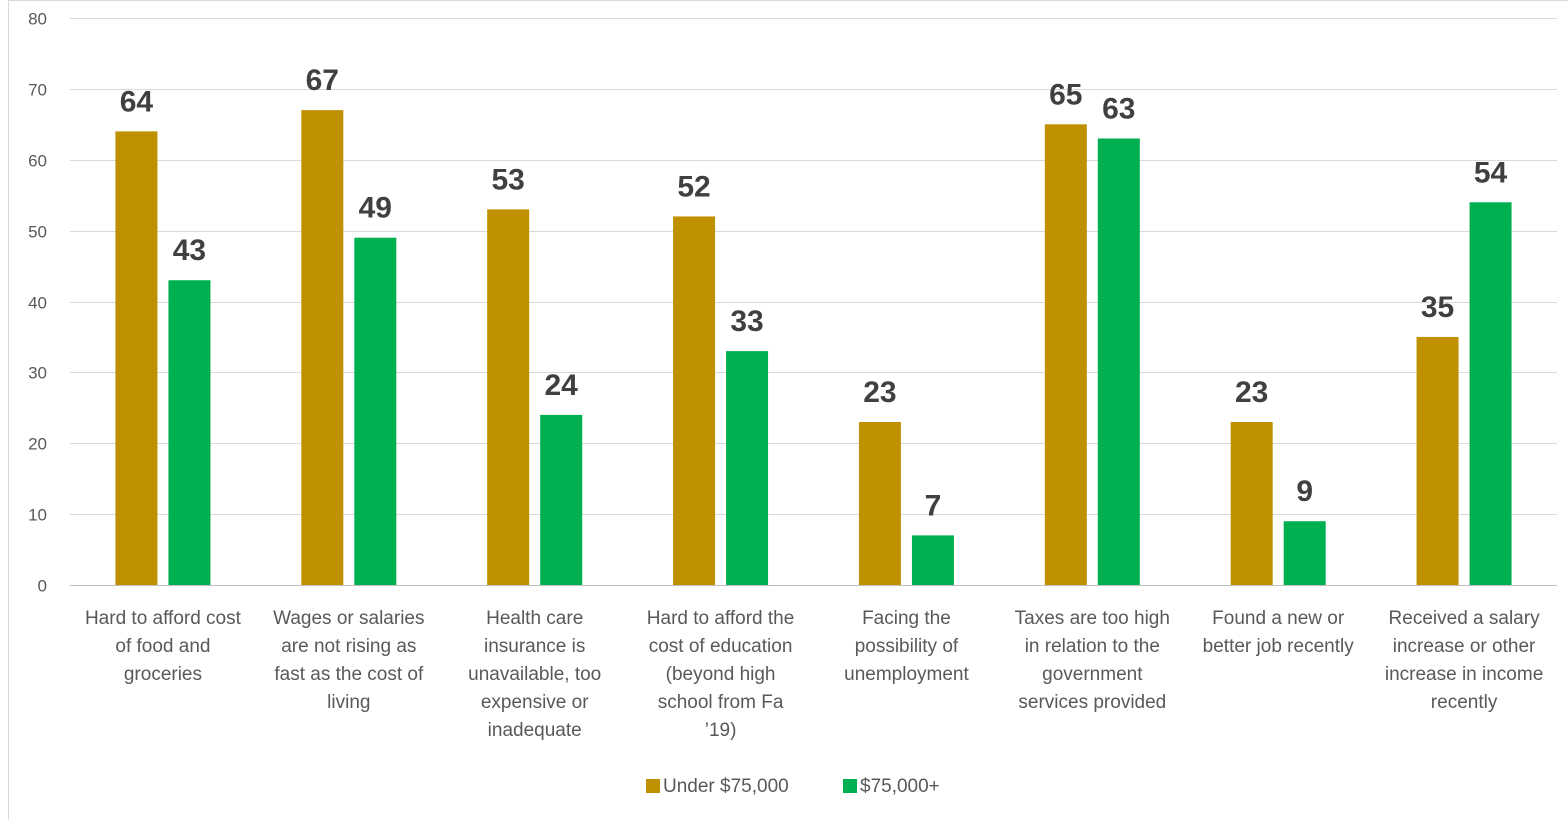 The height and width of the screenshot is (820, 1568). What do you see at coordinates (37, 232) in the screenshot?
I see `y-tick-label: 50` at bounding box center [37, 232].